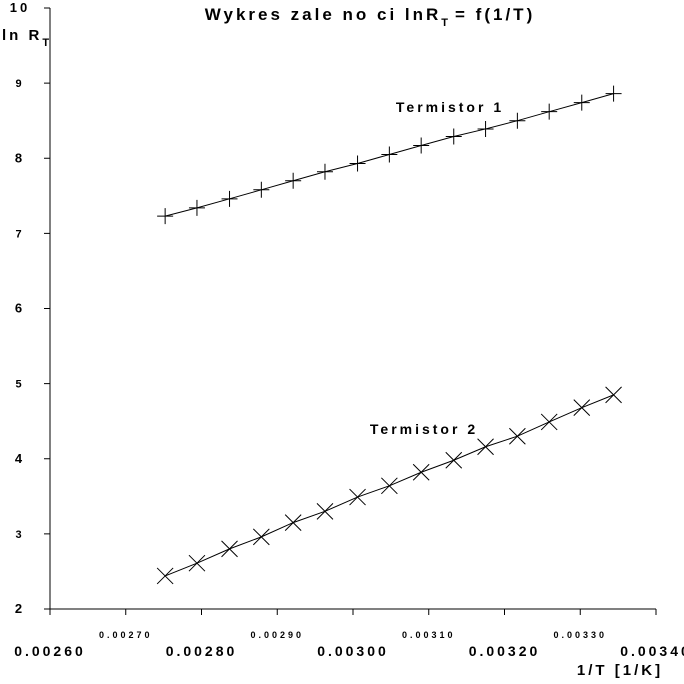 This screenshot has width=684, height=684. I want to click on y-axis-label: ln RT, so click(27, 38).